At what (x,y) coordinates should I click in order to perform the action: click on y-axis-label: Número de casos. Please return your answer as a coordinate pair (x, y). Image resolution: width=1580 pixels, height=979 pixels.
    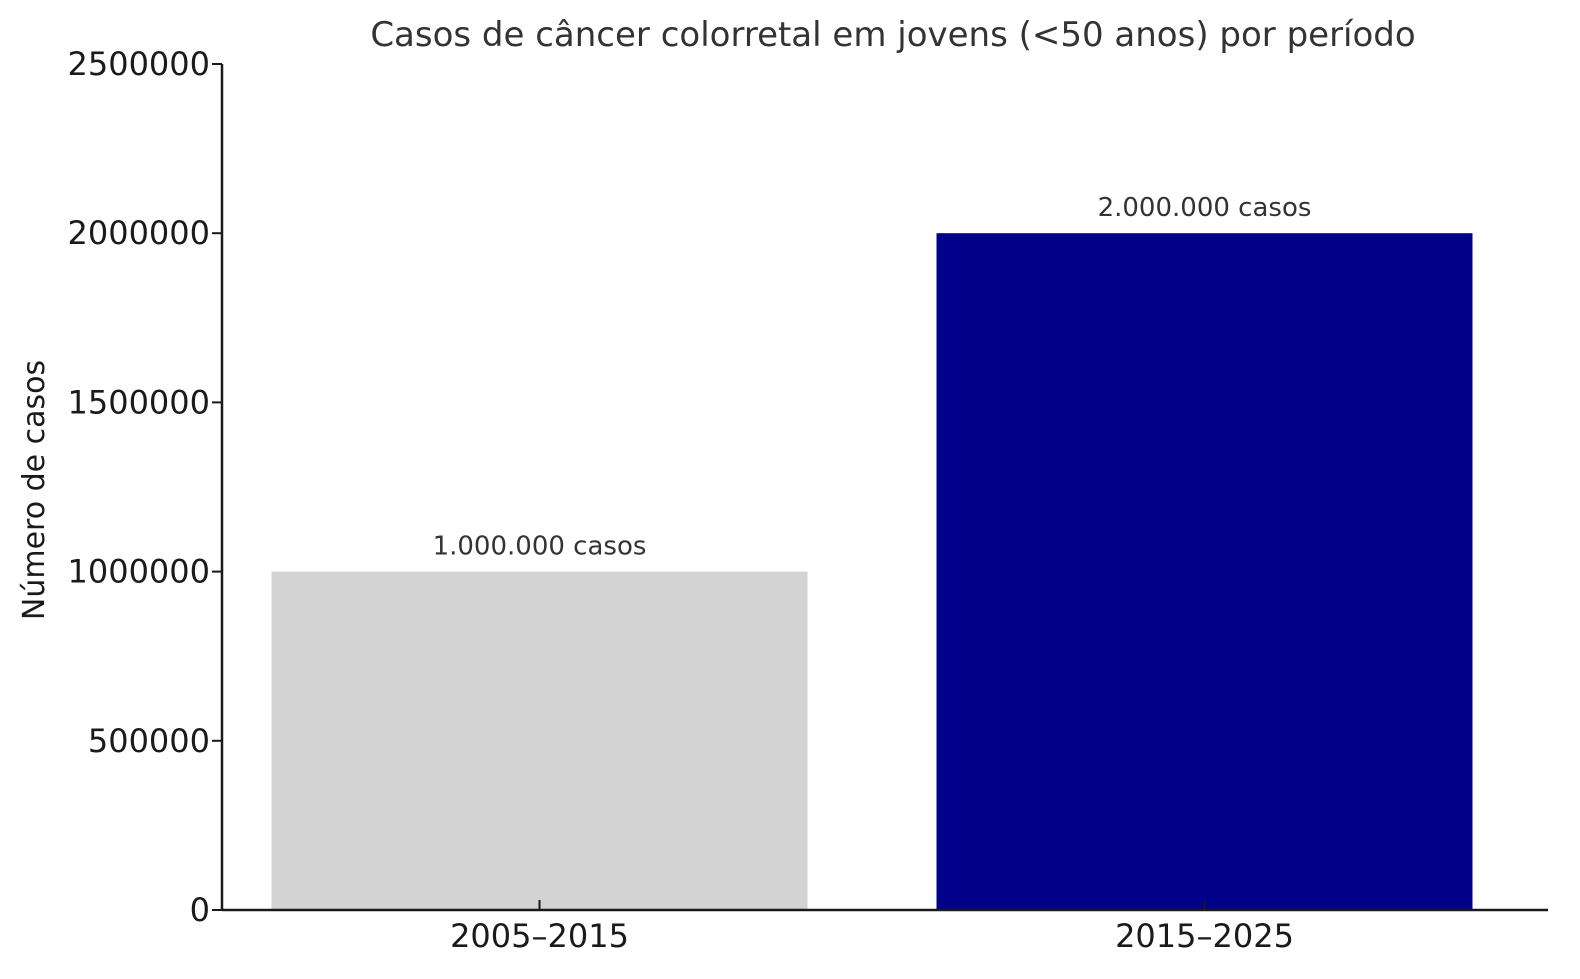
    Looking at the image, I should click on (34, 490).